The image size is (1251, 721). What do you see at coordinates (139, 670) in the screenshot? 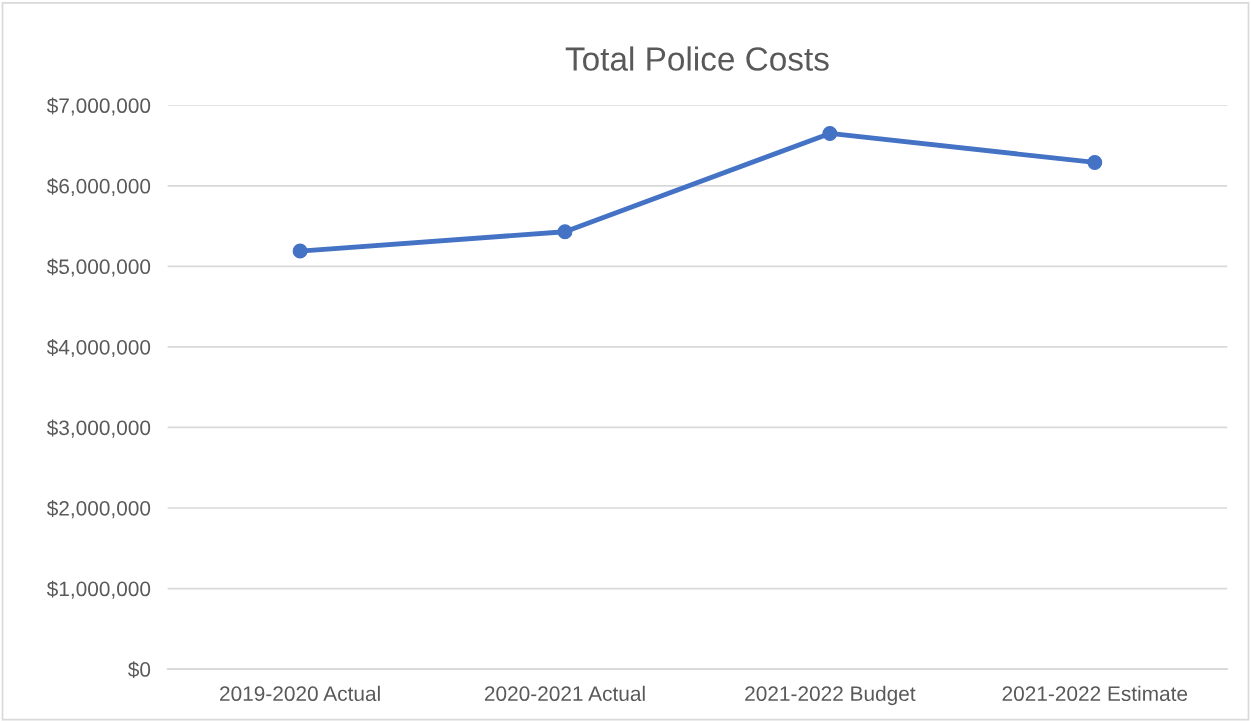
I see `y-tick-label: $0` at bounding box center [139, 670].